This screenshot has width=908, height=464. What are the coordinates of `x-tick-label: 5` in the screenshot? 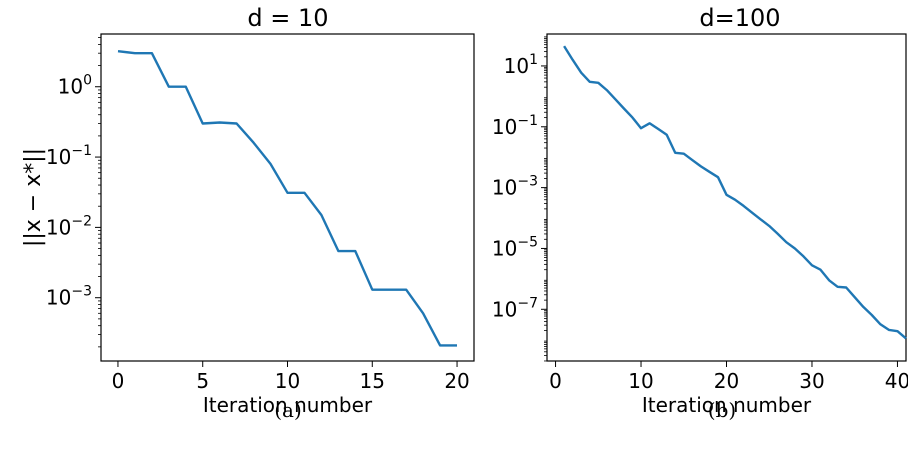 It's located at (202, 381).